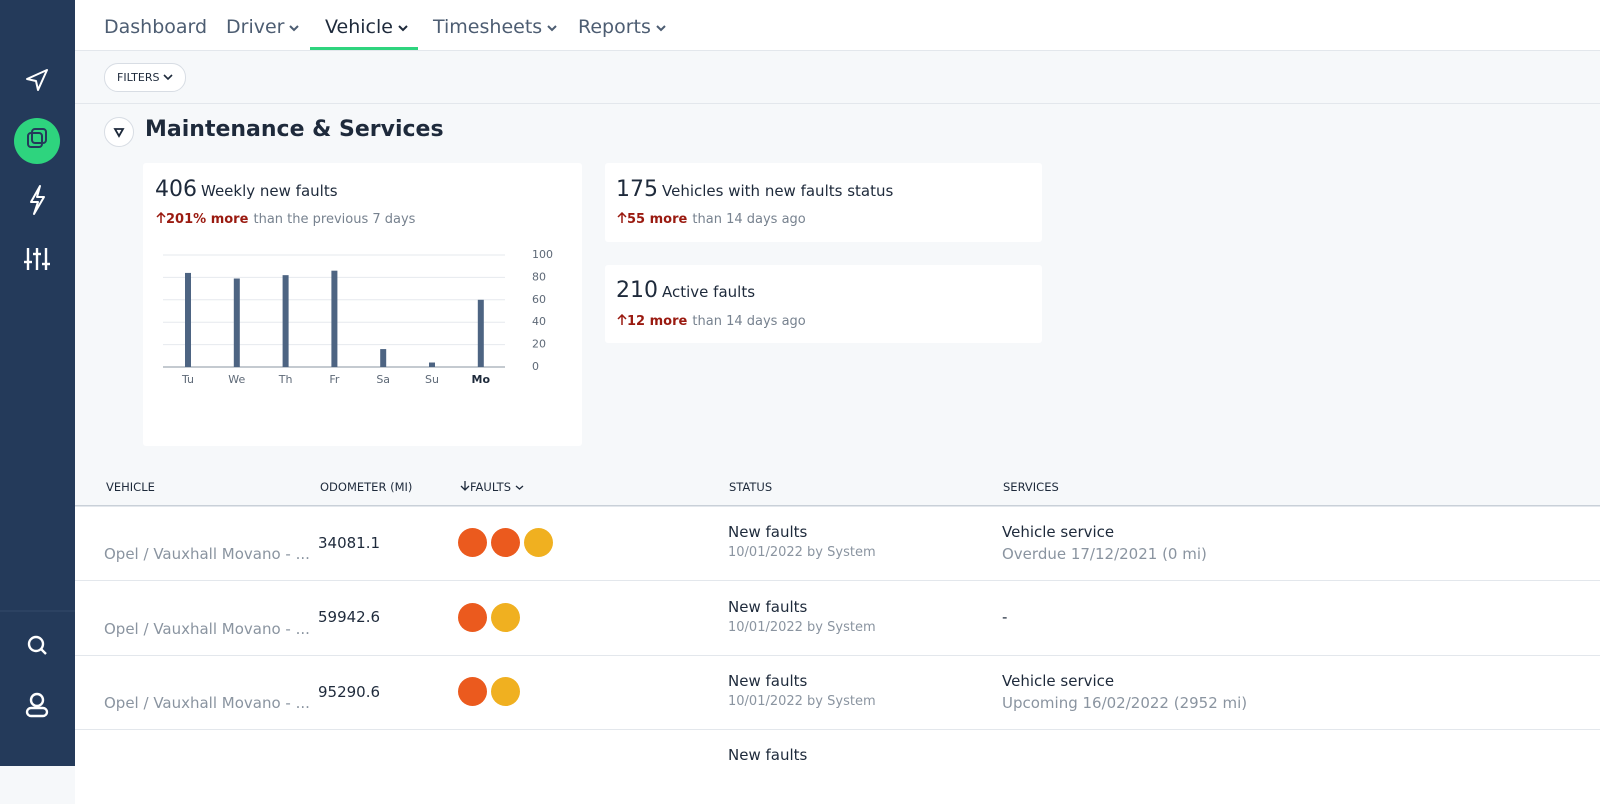 The image size is (1600, 804). What do you see at coordinates (1125, 703) in the screenshot?
I see `service-detail: Upcoming 16/02/2022 (2952 mi)` at bounding box center [1125, 703].